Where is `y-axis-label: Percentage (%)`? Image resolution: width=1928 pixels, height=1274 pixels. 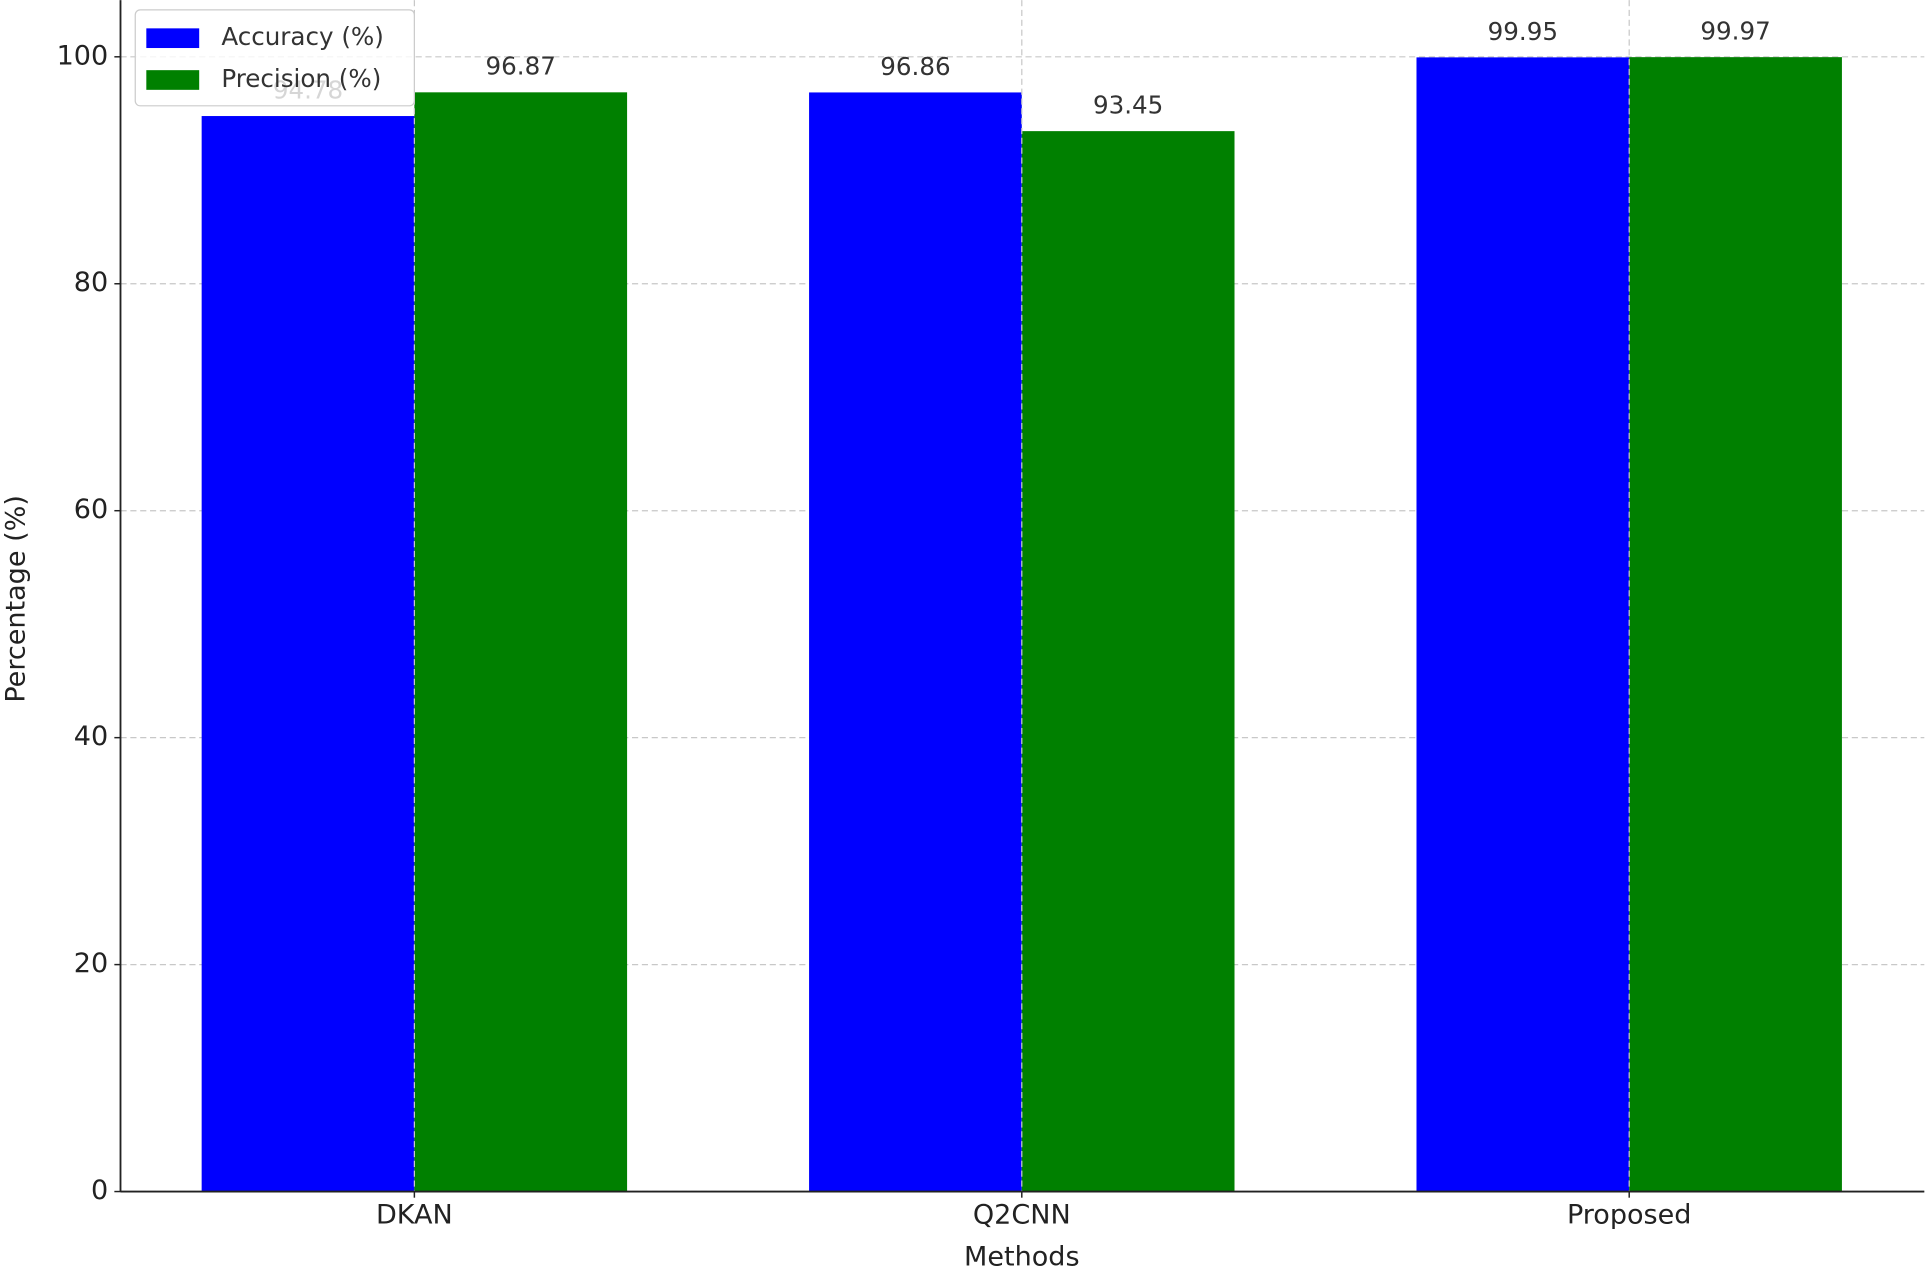 y-axis-label: Percentage (%) is located at coordinates (16, 599).